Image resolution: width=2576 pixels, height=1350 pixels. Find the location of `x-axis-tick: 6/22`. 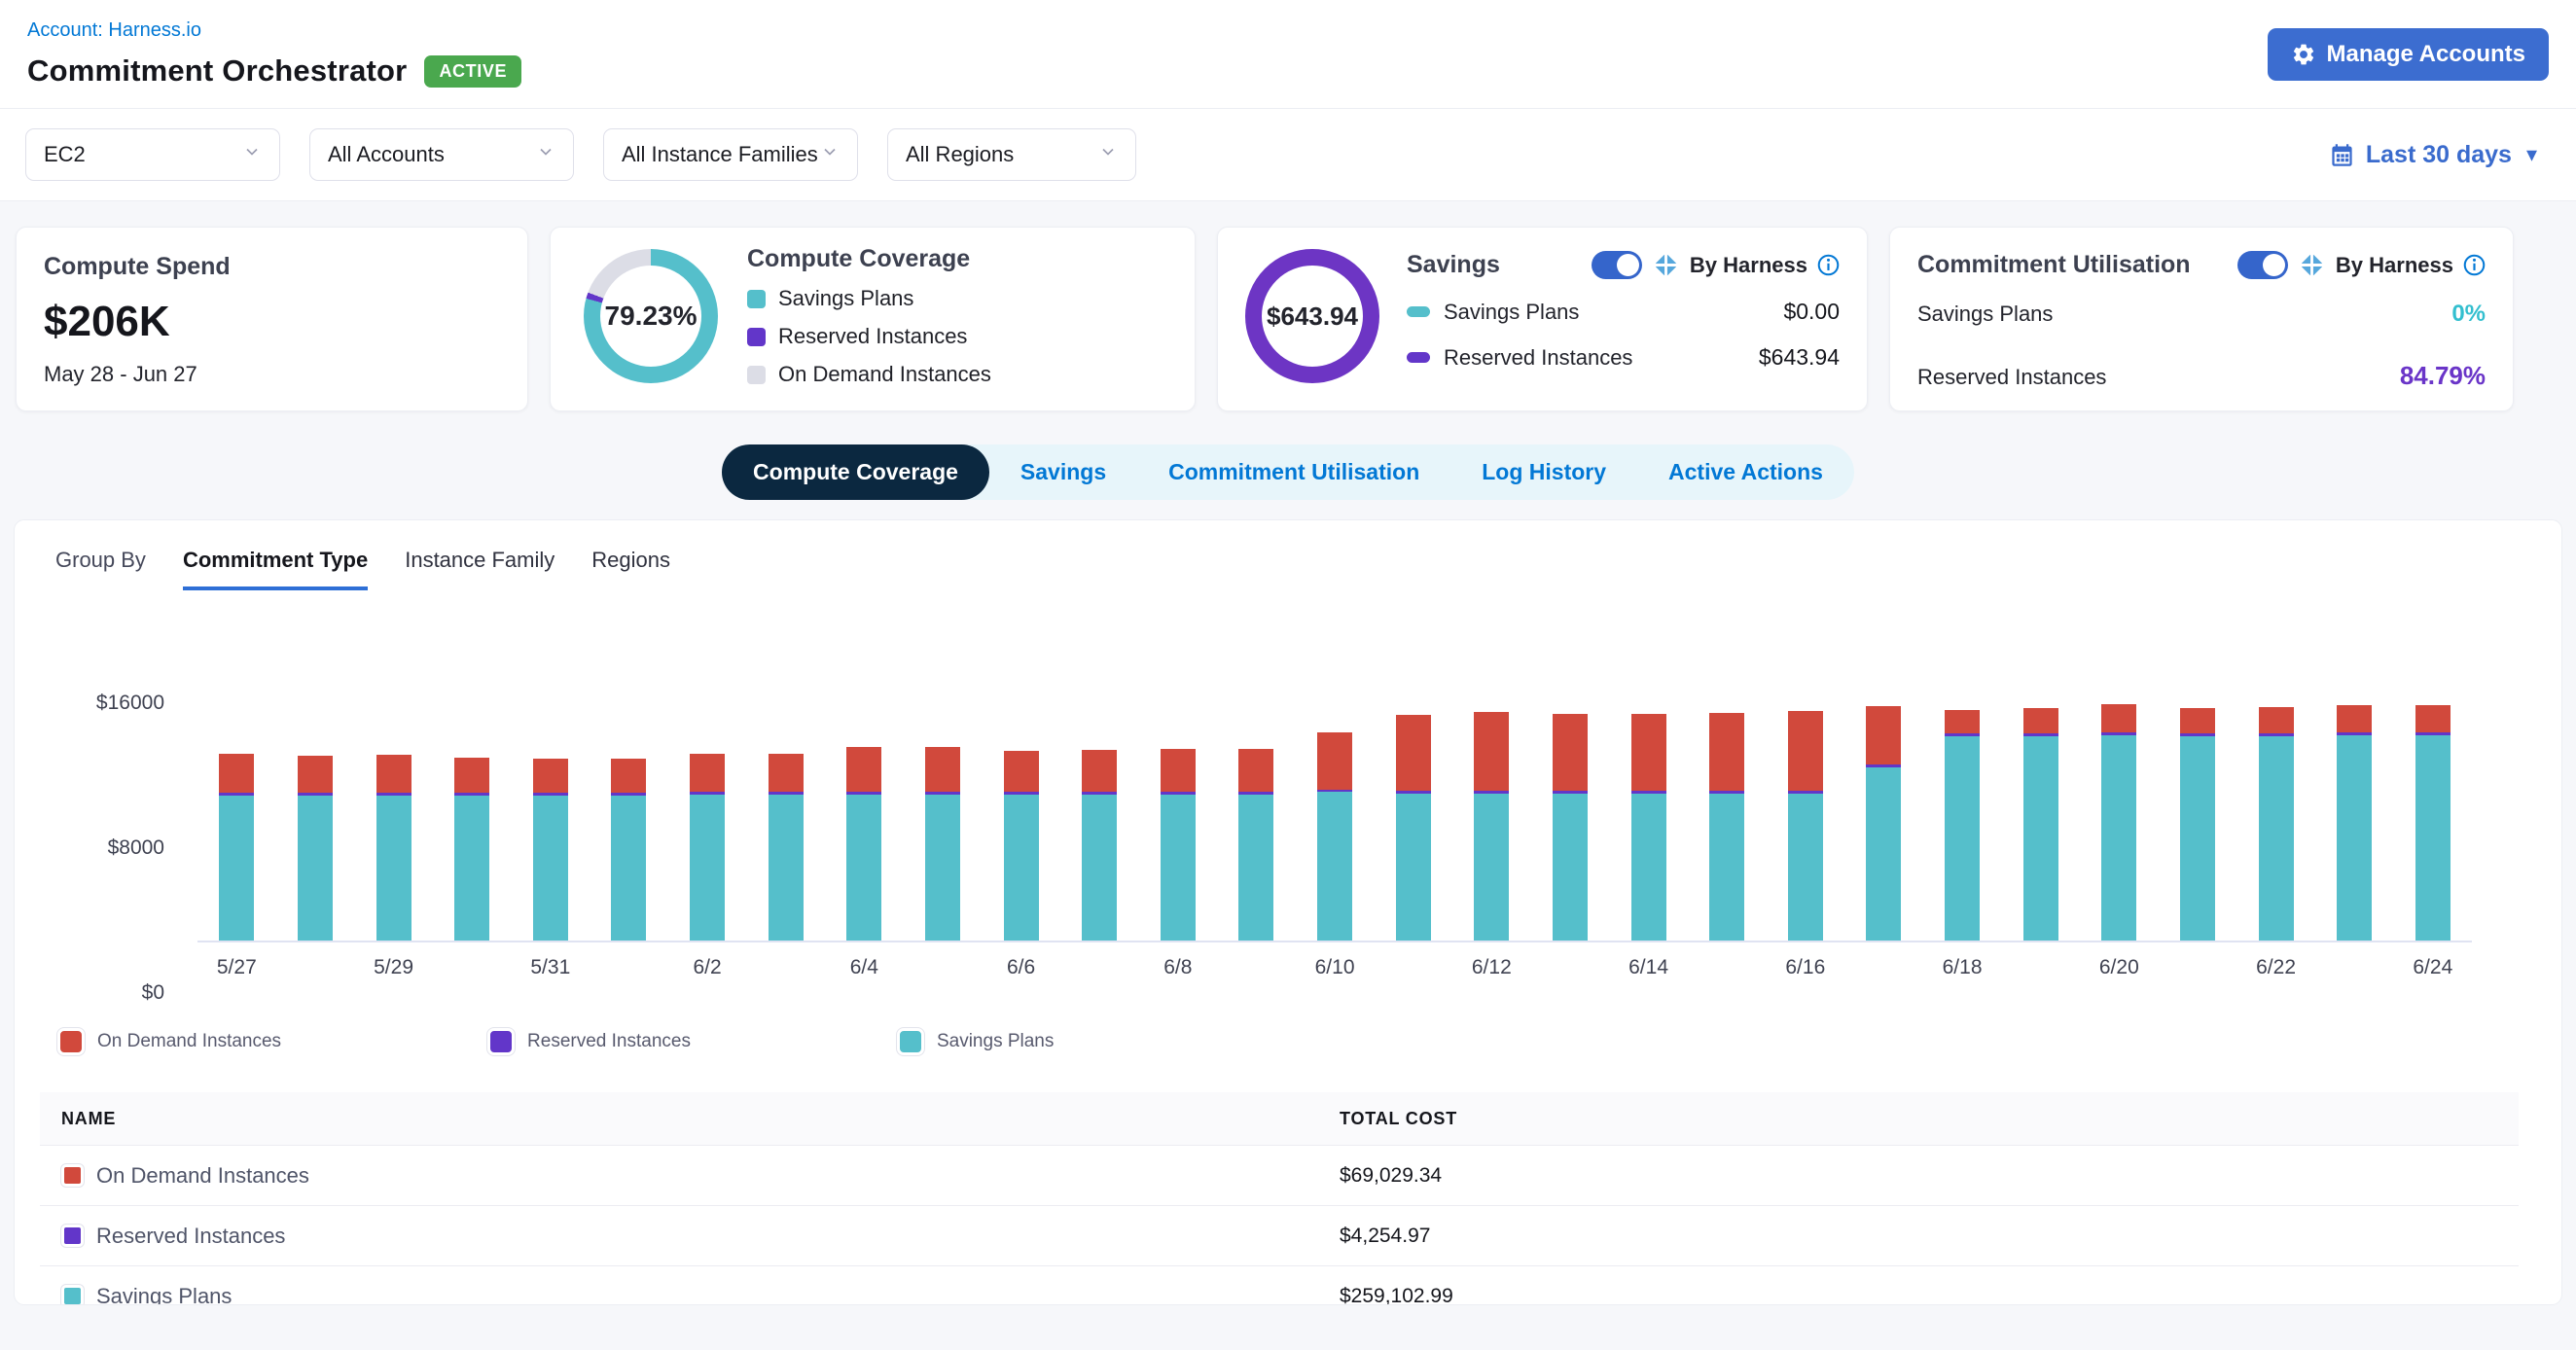

x-axis-tick: 6/22 is located at coordinates (2276, 967).